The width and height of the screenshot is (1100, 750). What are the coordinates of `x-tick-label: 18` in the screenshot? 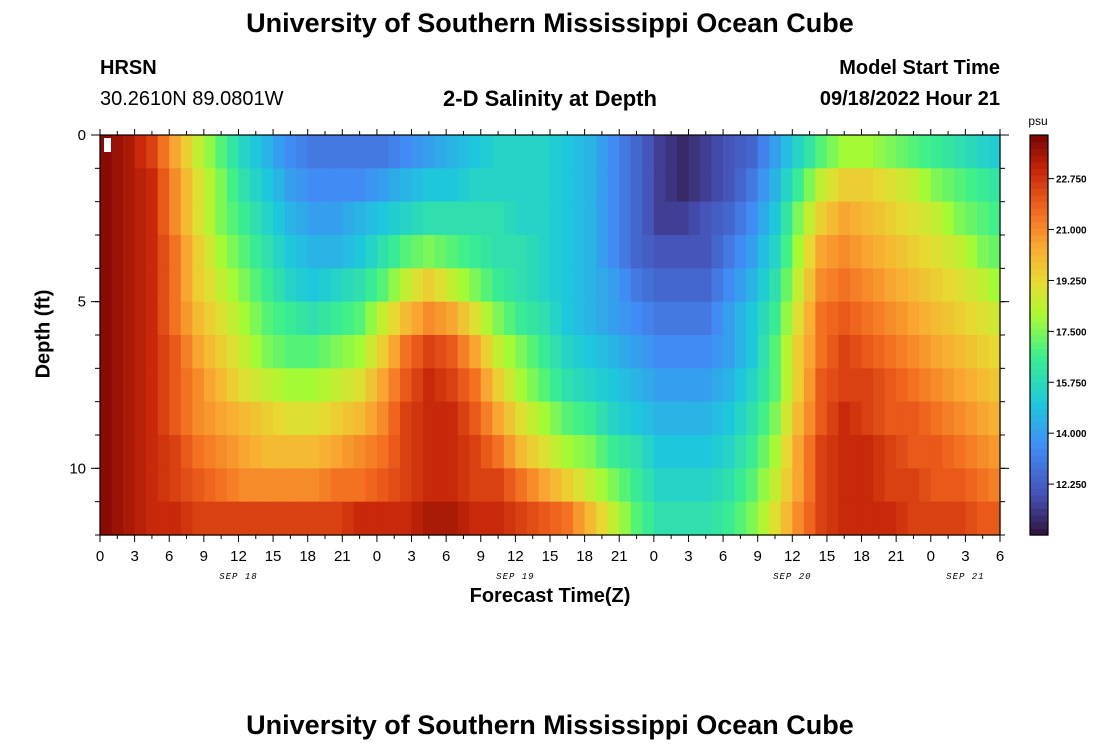 It's located at (307, 556).